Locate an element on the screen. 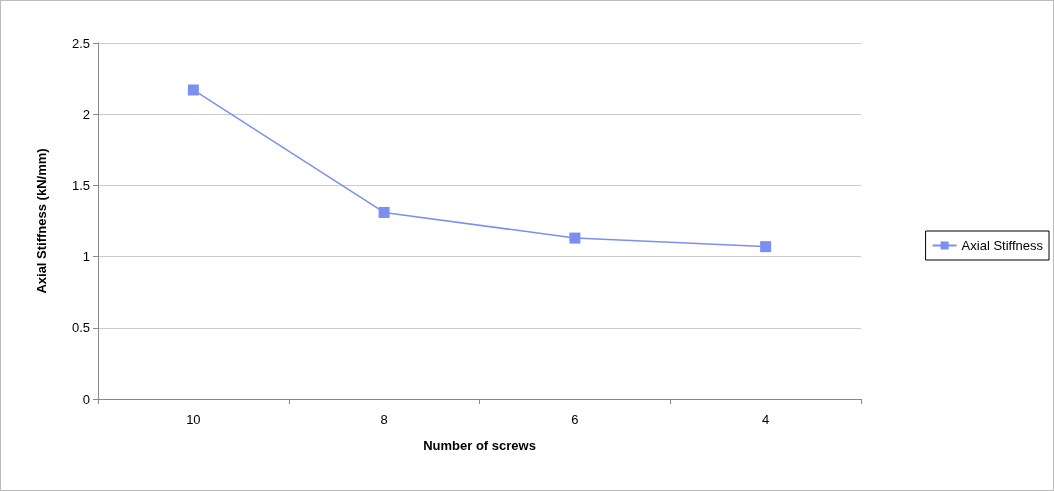  legend-label: Axial Stiffness is located at coordinates (1002, 245).